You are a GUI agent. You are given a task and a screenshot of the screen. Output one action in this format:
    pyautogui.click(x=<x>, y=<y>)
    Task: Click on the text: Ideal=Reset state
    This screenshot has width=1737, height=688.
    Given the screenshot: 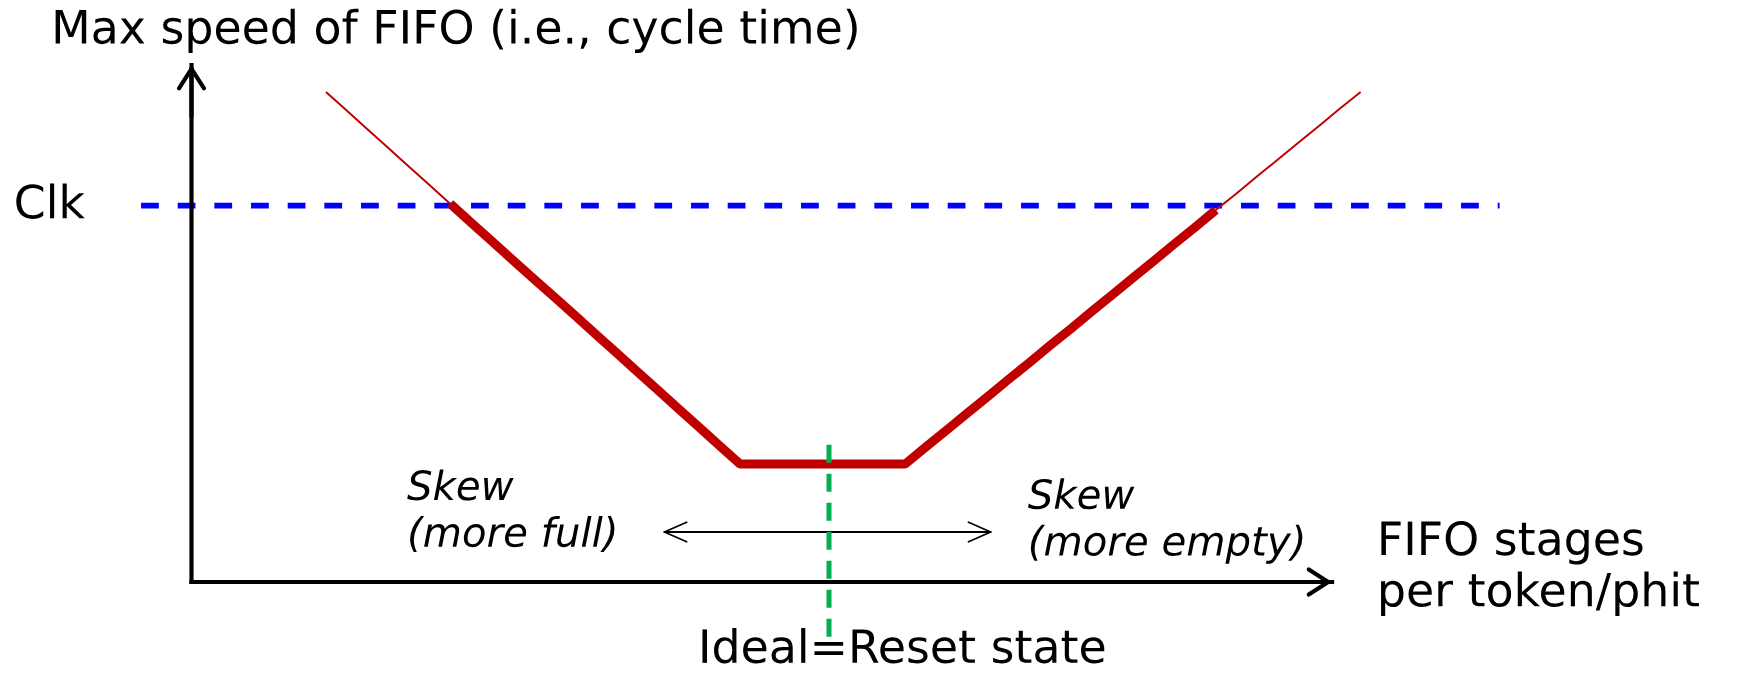 What is the action you would take?
    pyautogui.click(x=903, y=646)
    